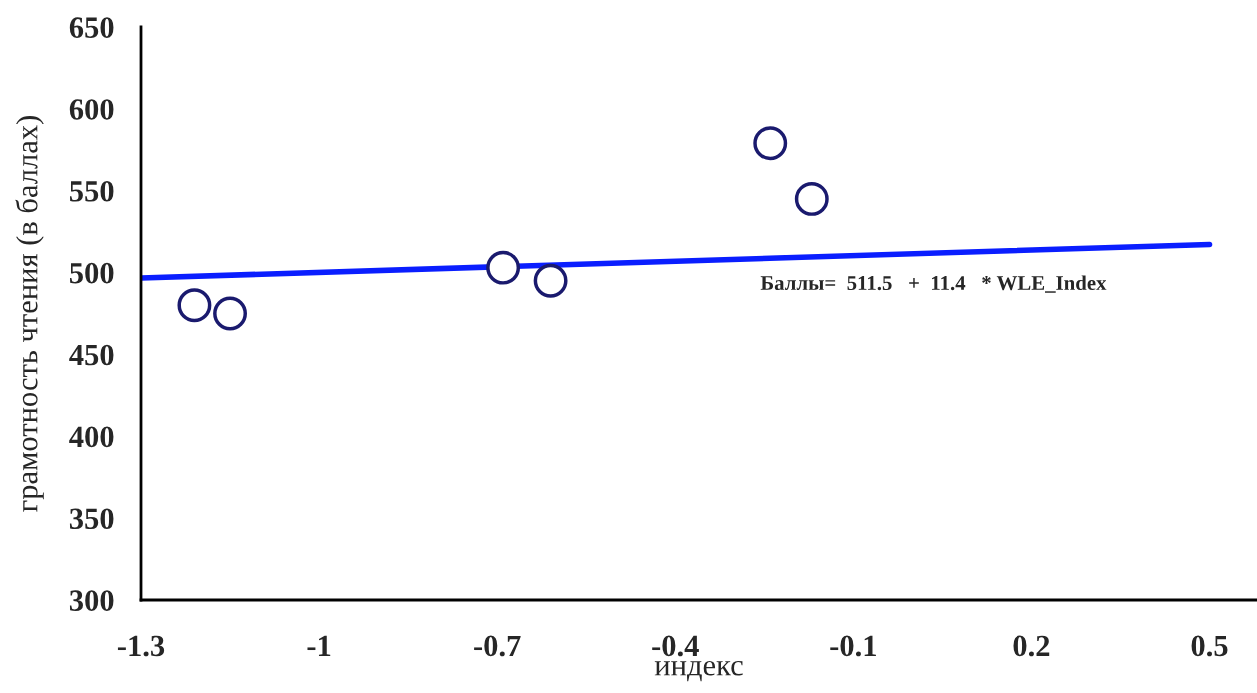 This screenshot has width=1257, height=693. What do you see at coordinates (853, 646) in the screenshot?
I see `x-tick-label: -0.1` at bounding box center [853, 646].